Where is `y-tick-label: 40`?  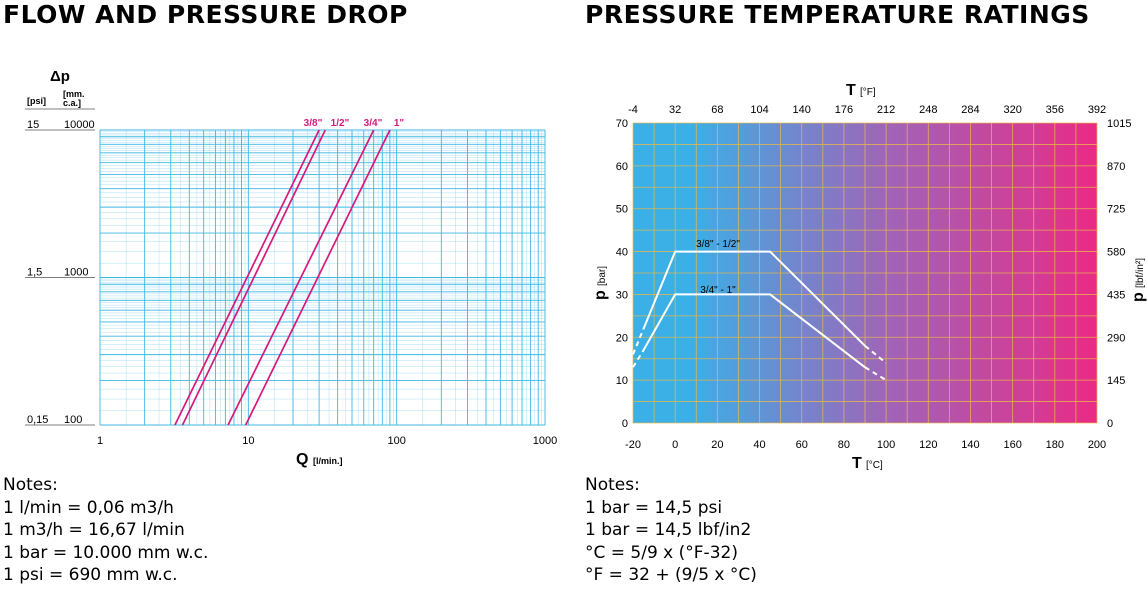 y-tick-label: 40 is located at coordinates (622, 253).